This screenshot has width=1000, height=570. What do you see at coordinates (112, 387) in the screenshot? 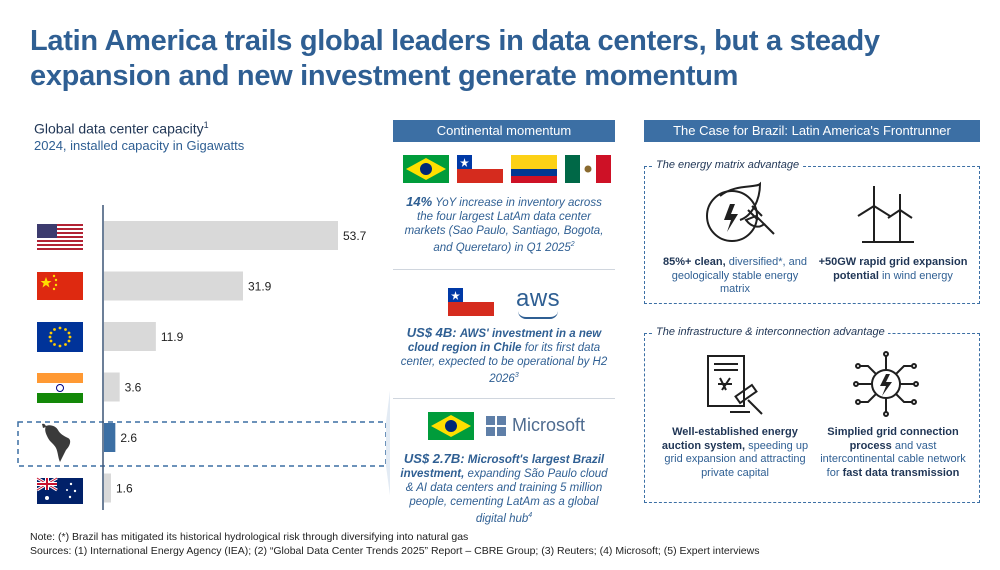
I see `bar-india` at bounding box center [112, 387].